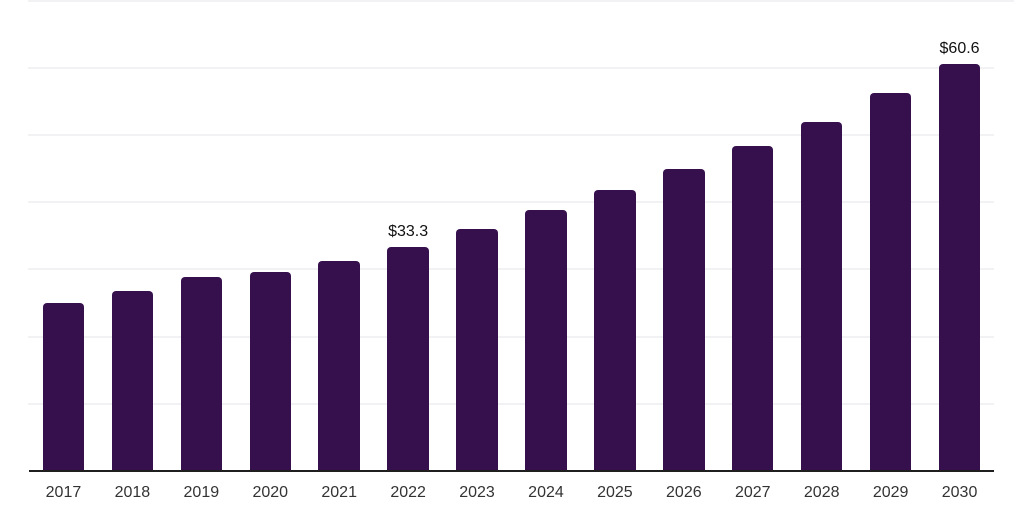 Image resolution: width=1024 pixels, height=512 pixels. Describe the element at coordinates (546, 492) in the screenshot. I see `x-tick-label-2024: 2024` at that location.